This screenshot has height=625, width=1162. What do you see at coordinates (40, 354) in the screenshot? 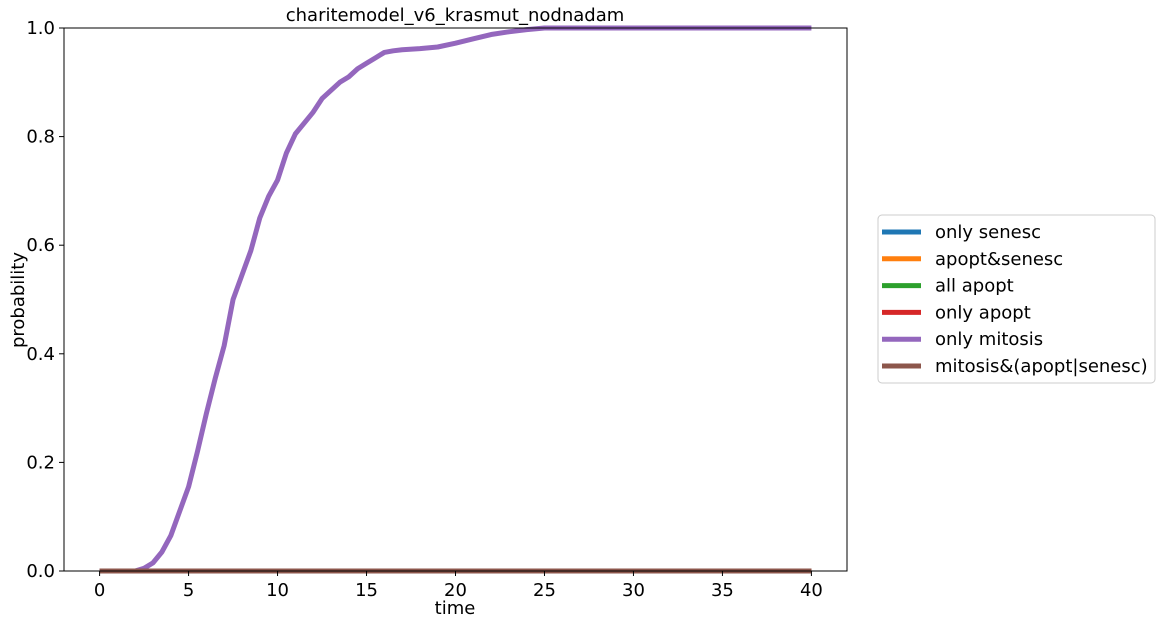
I see `y-tick-label: 0.4` at bounding box center [40, 354].